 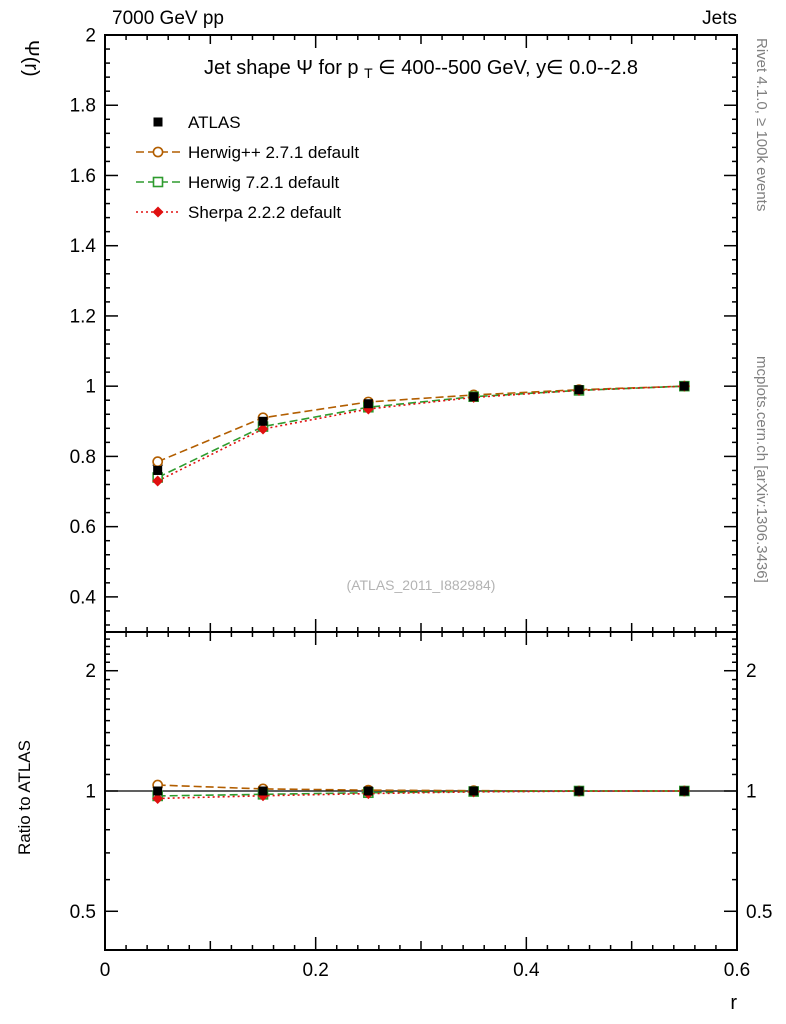 What do you see at coordinates (90, 36) in the screenshot?
I see `y-tick-label: 2` at bounding box center [90, 36].